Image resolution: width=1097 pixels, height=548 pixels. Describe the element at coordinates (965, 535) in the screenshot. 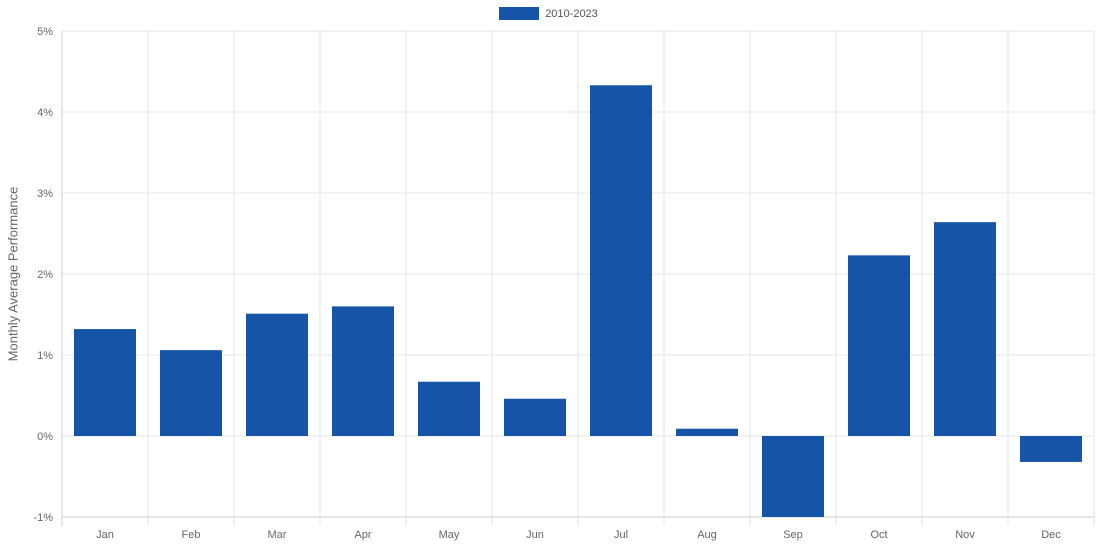

I see `x-tick-label: Nov` at that location.